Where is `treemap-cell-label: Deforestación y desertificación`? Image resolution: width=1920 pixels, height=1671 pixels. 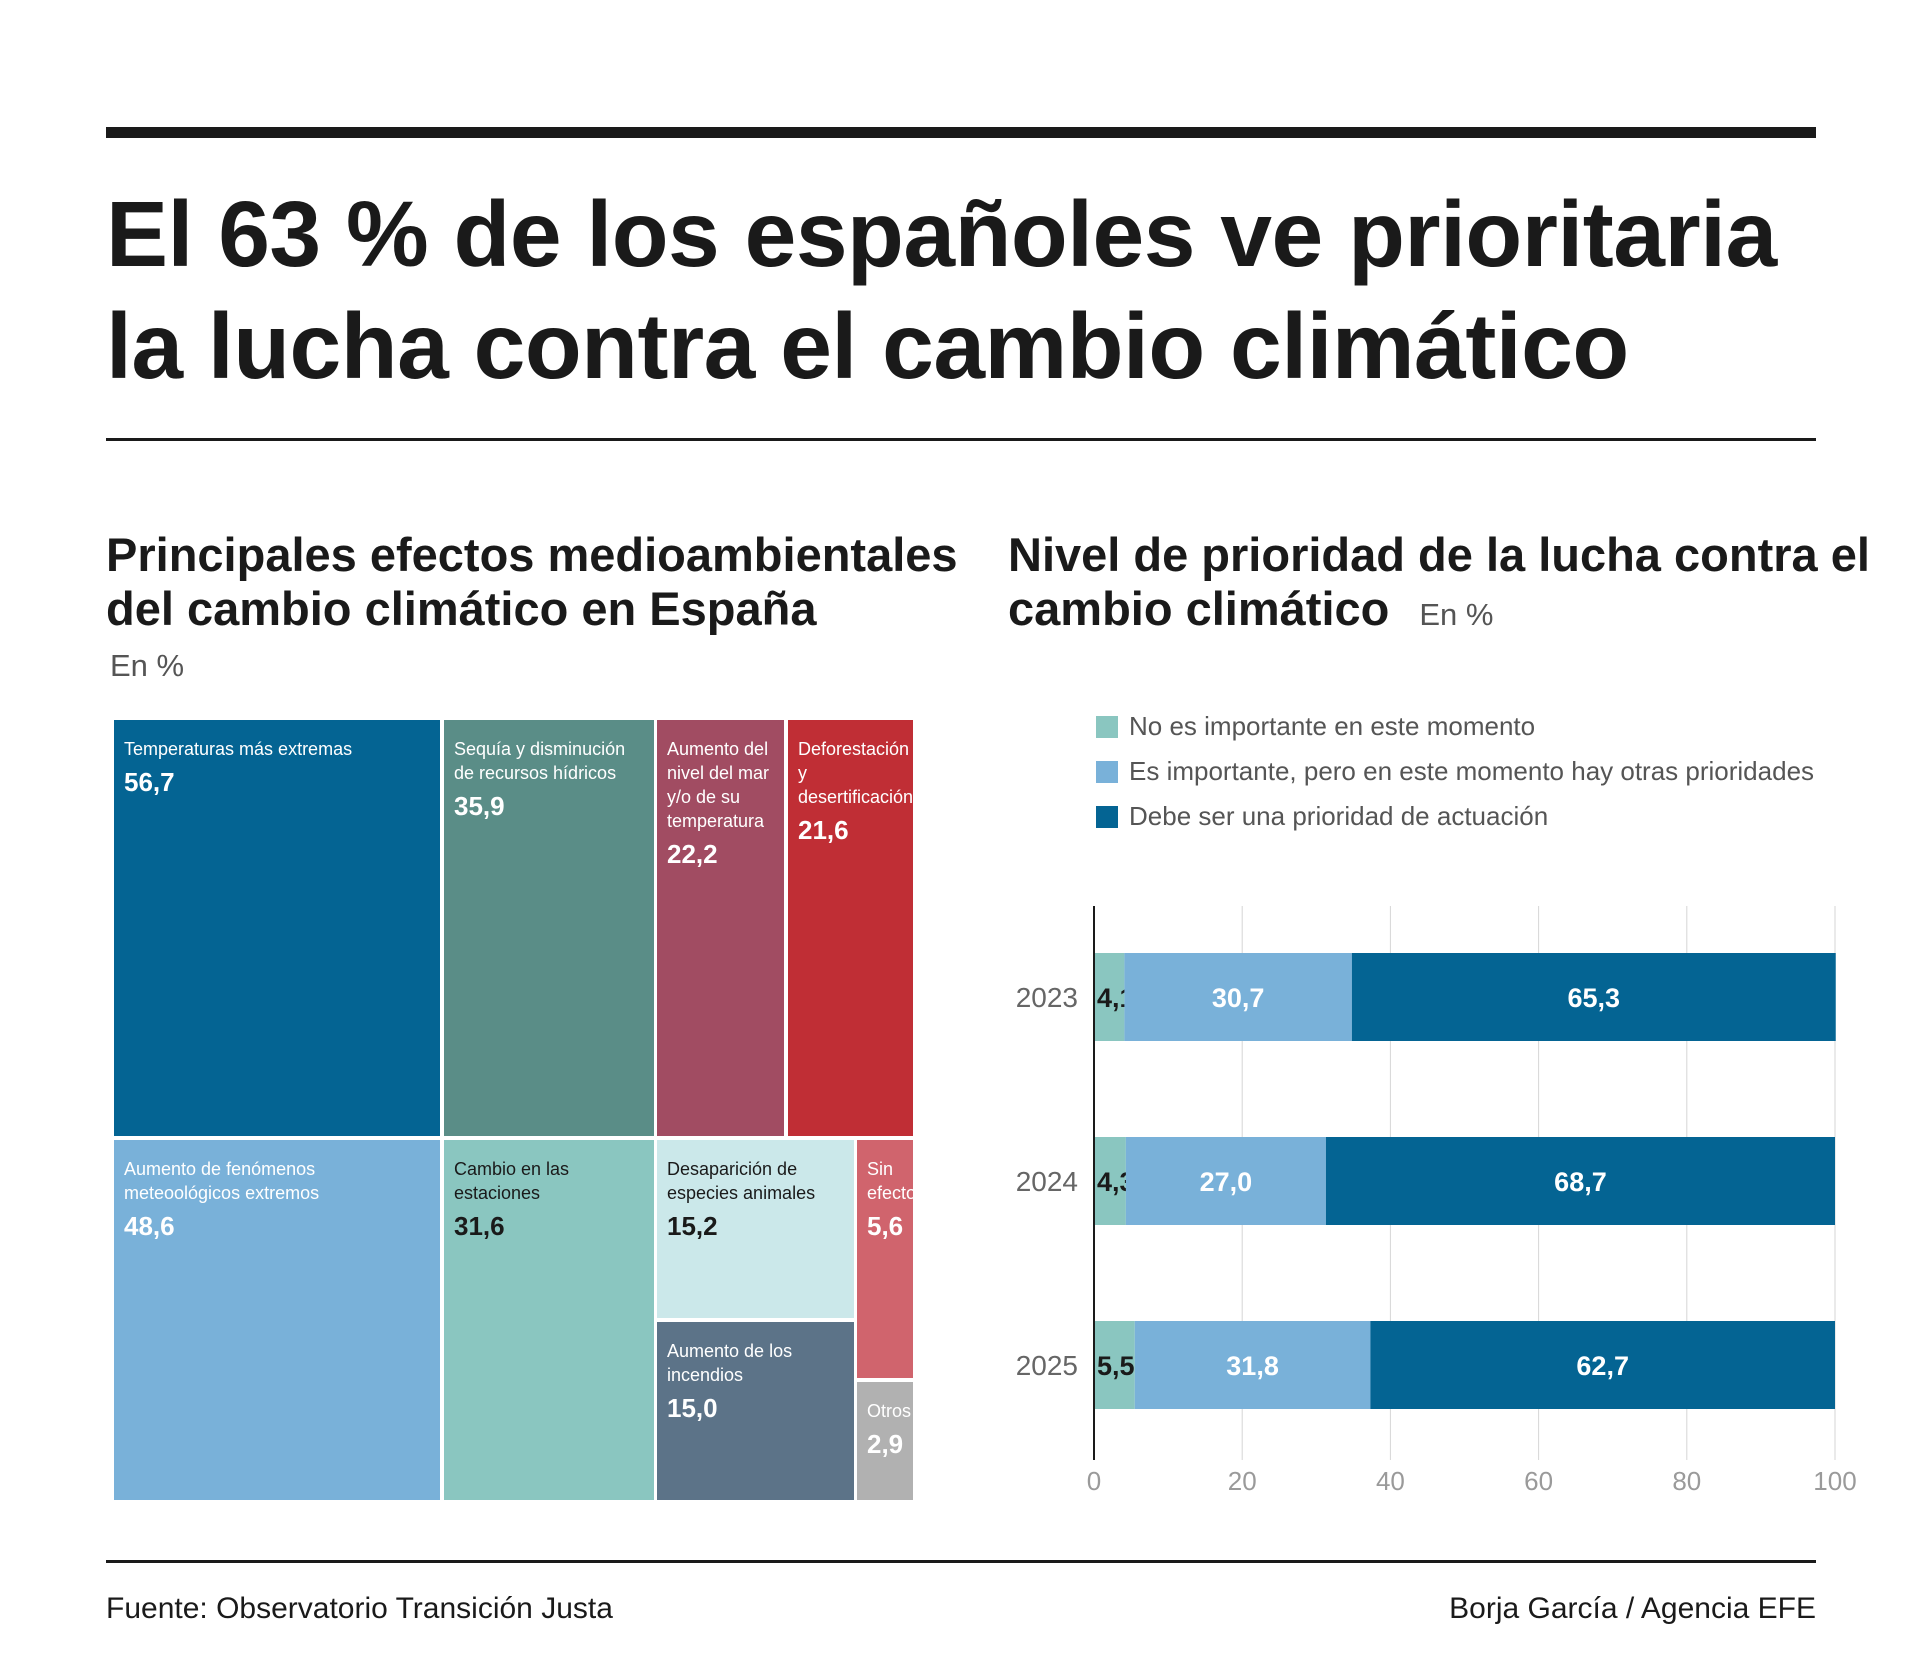
treemap-cell-label: Deforestación y desertificación is located at coordinates (855, 773).